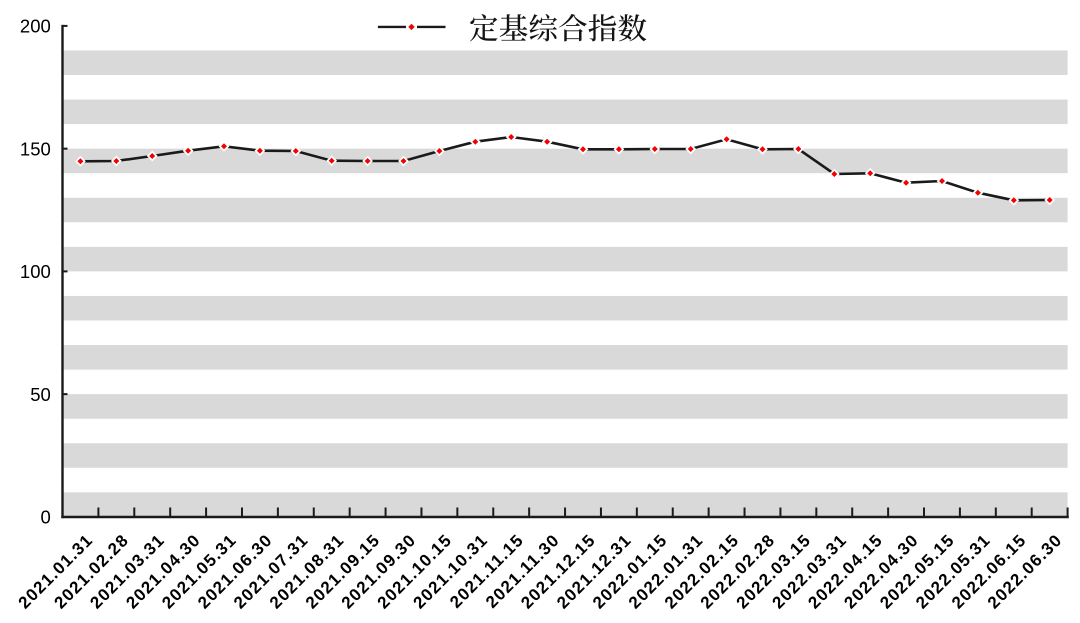  I want to click on svg-text: 200, so click(35, 26).